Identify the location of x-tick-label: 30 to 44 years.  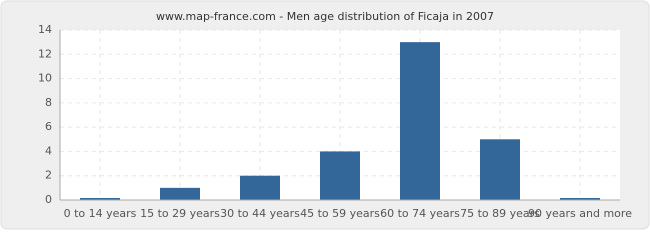
(260, 213).